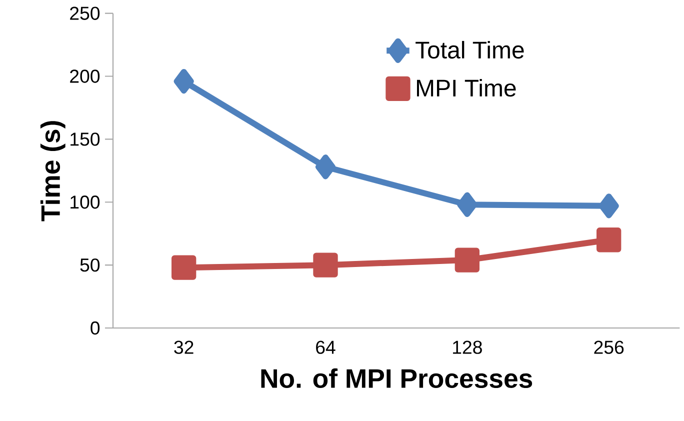  Describe the element at coordinates (609, 347) in the screenshot. I see `x-tick-label: 256` at that location.